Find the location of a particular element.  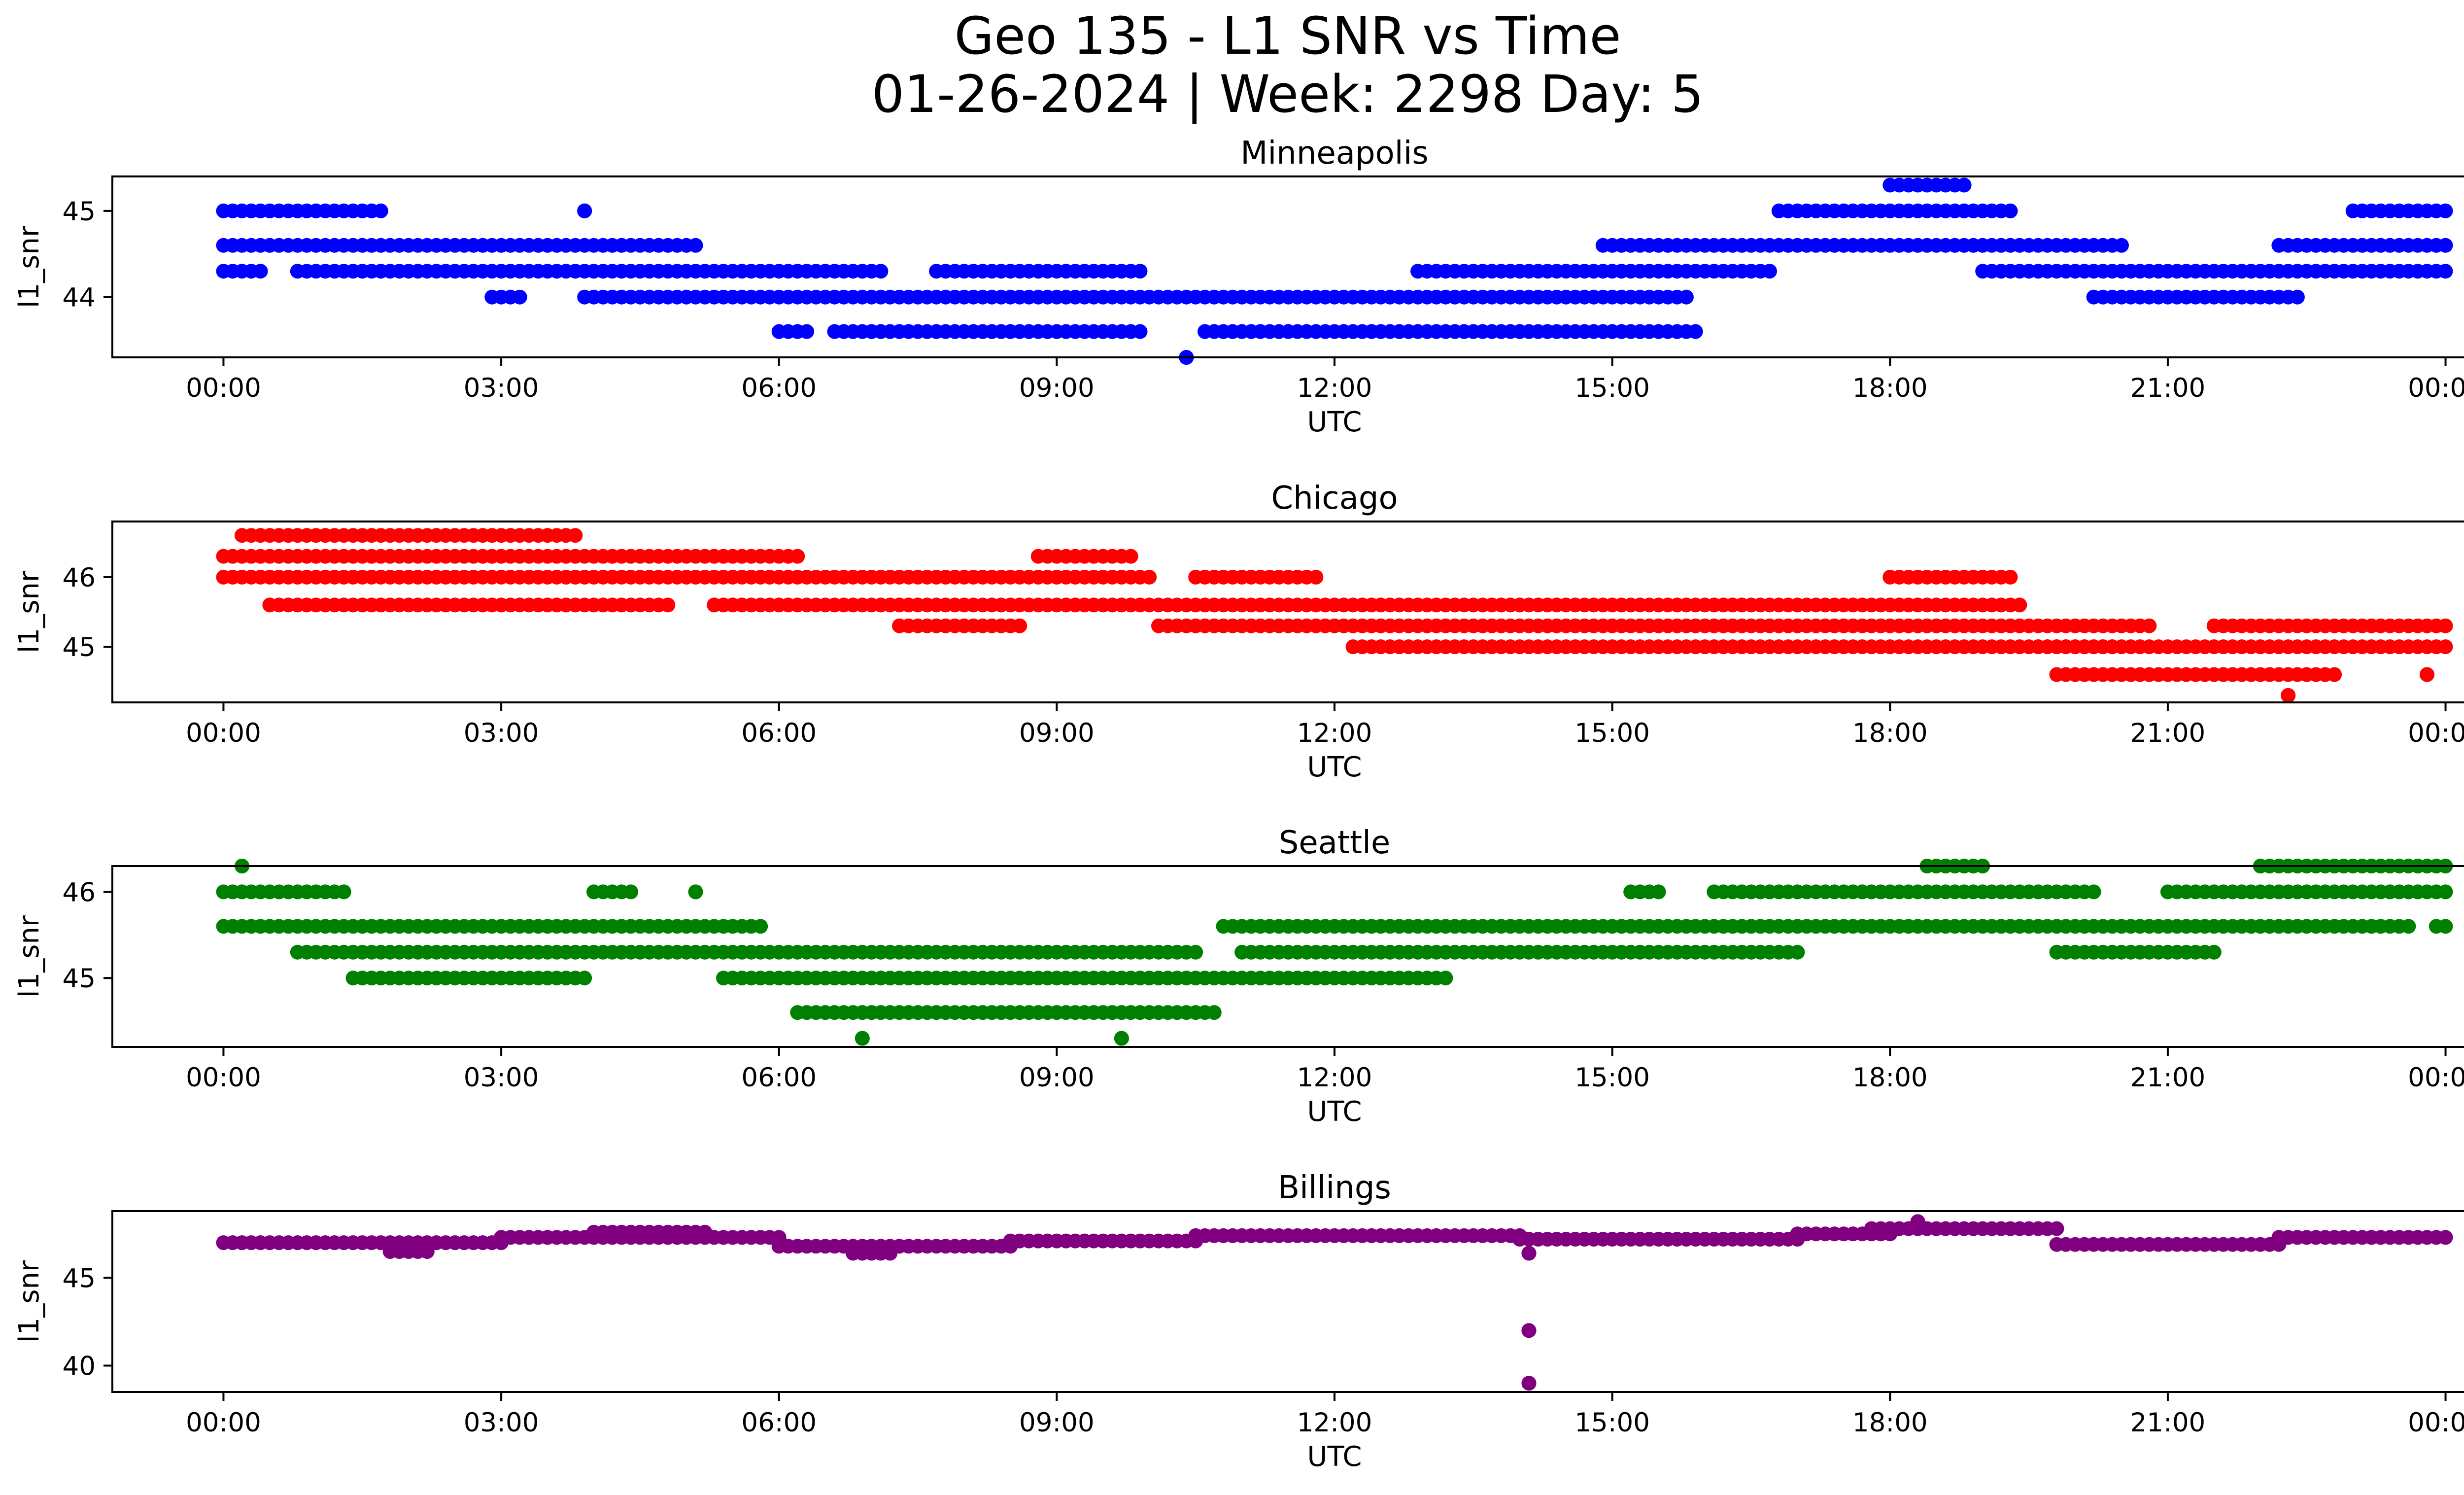

panel-title: Minneapolis is located at coordinates (1334, 153).